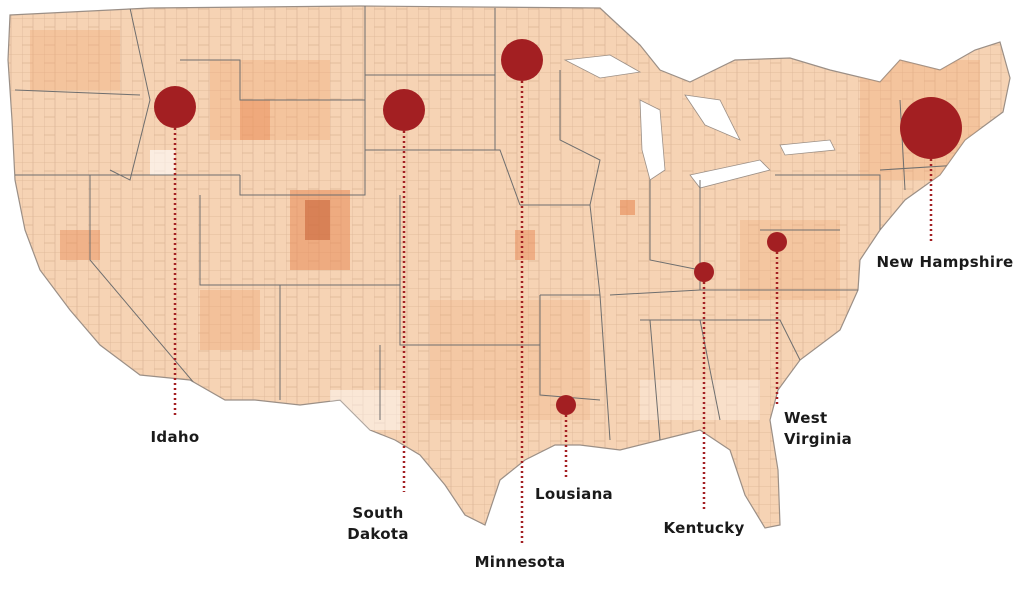  I want to click on great-lakes, so click(699, 121).